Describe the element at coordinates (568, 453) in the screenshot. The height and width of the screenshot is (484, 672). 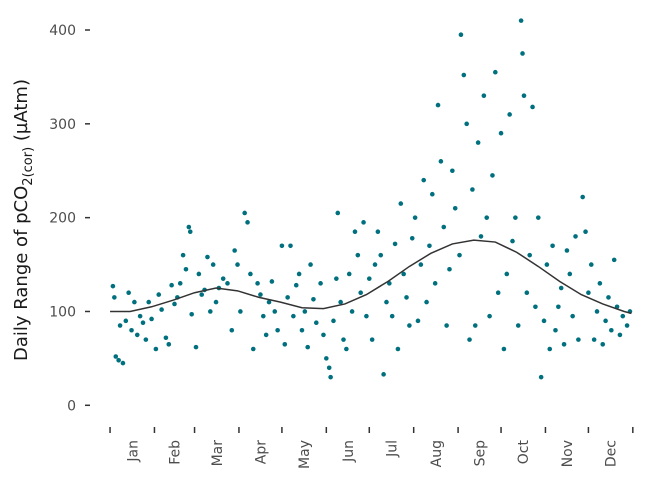
I see `x-tick-label: Nov` at that location.